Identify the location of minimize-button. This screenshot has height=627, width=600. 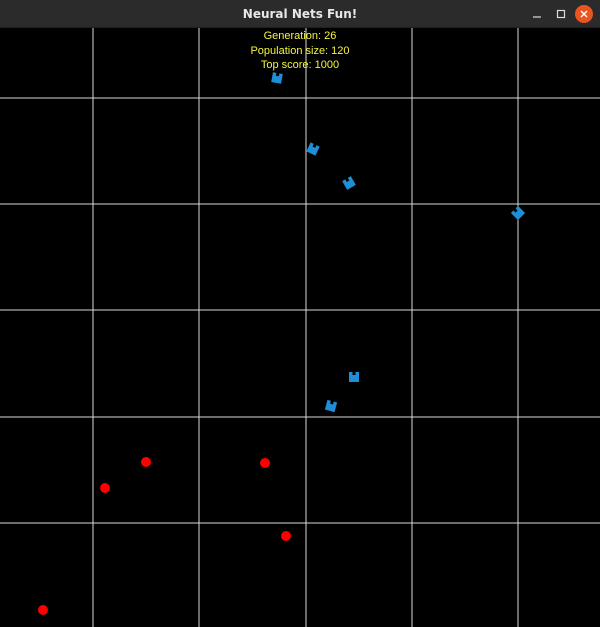
(537, 14).